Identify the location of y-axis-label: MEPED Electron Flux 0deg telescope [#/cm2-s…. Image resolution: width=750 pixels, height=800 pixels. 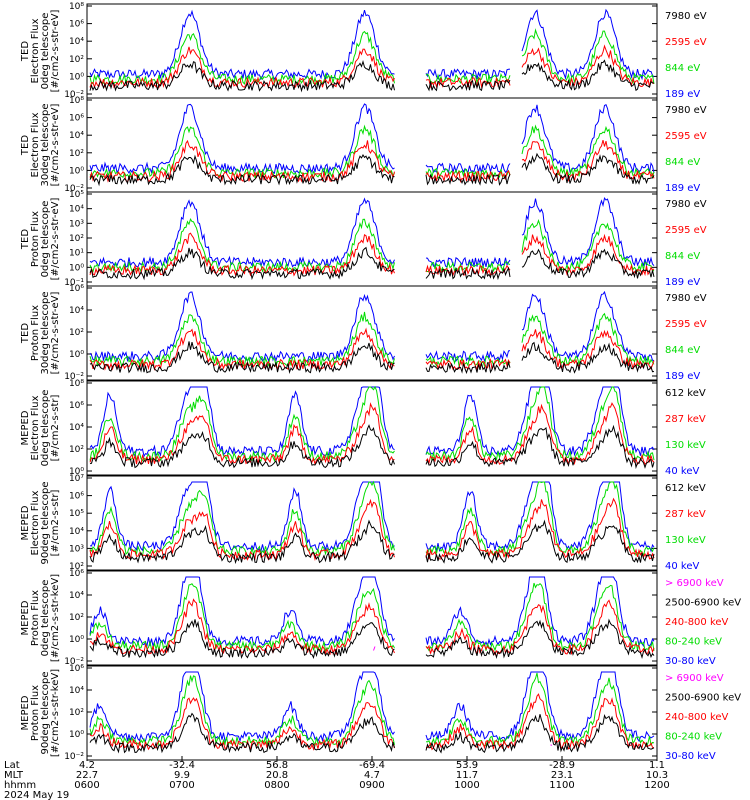
(40, 428).